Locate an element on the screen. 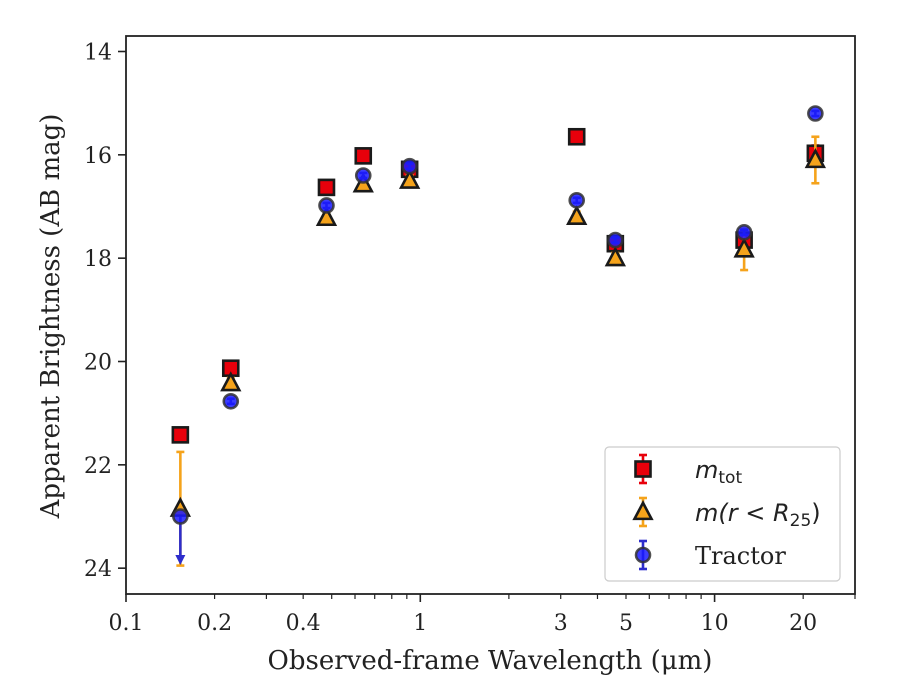 This screenshot has width=900, height=700. x-tick-label: 0.4 is located at coordinates (303, 623).